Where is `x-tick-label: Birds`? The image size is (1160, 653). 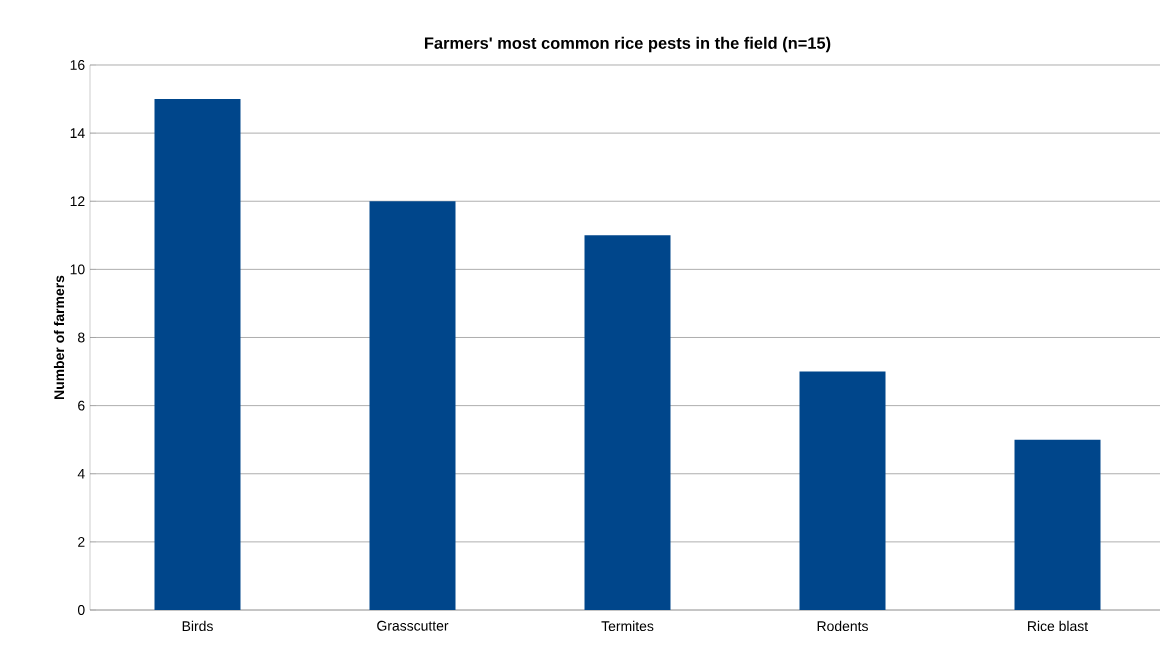 x-tick-label: Birds is located at coordinates (197, 626).